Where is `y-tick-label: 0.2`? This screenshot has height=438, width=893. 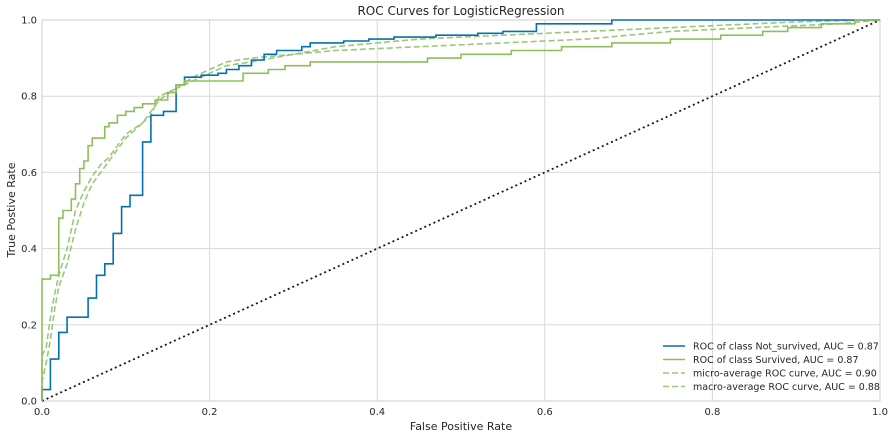 y-tick-label: 0.2 is located at coordinates (29, 325).